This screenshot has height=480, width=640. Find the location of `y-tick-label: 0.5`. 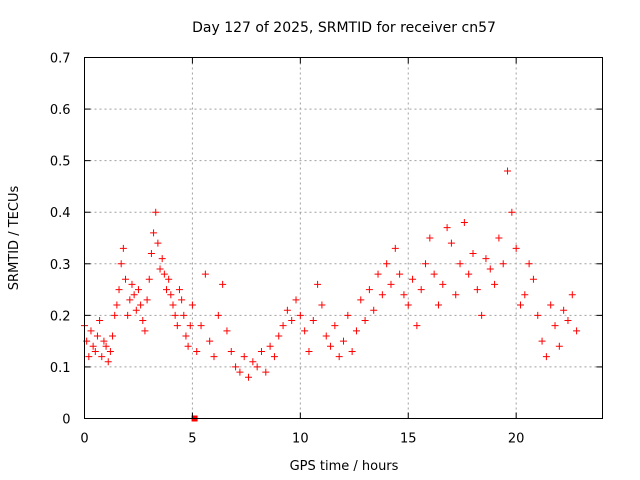

y-tick-label: 0.5 is located at coordinates (60, 162).